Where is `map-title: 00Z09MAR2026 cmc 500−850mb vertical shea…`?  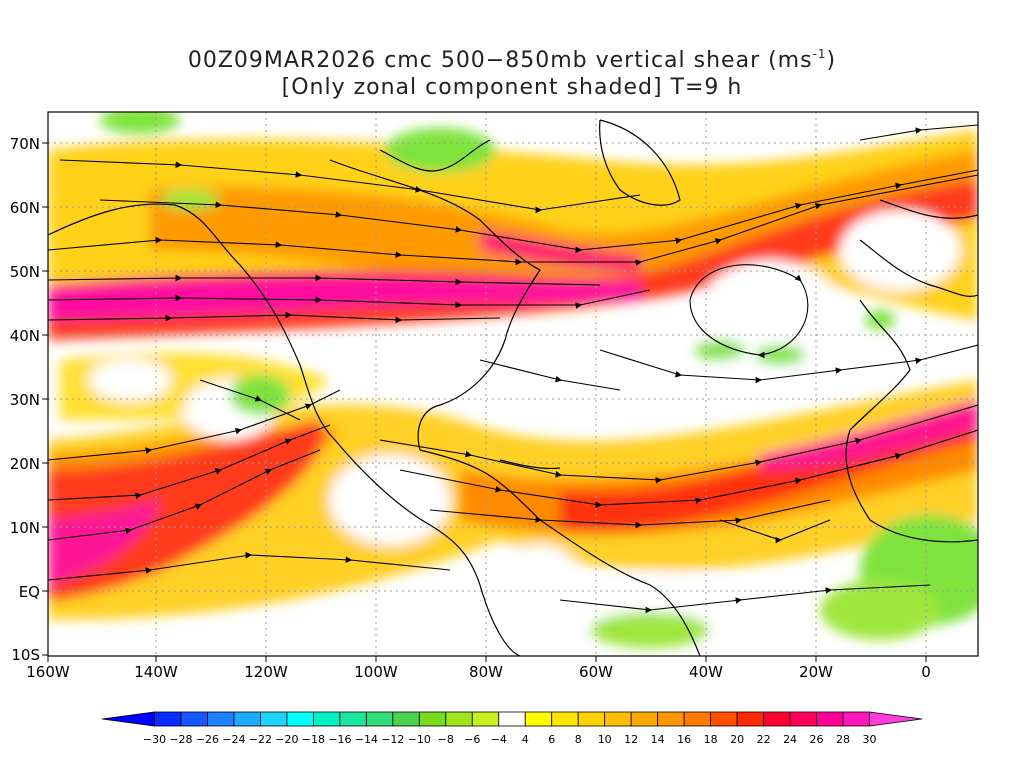
map-title: 00Z09MAR2026 cmc 500−850mb vertical shea… is located at coordinates (512, 60).